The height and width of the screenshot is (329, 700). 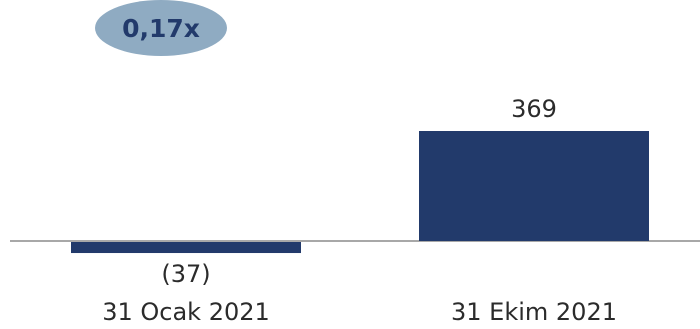 I want to click on ratio-badge: 0,17x, so click(x=161, y=28).